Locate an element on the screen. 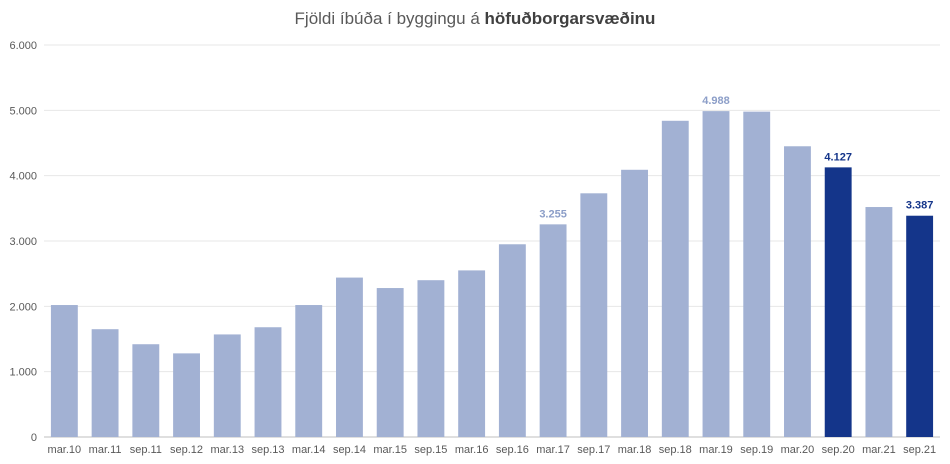 The image size is (950, 464). chart-title-bold: höfuðborgarsvæðinu is located at coordinates (570, 18).